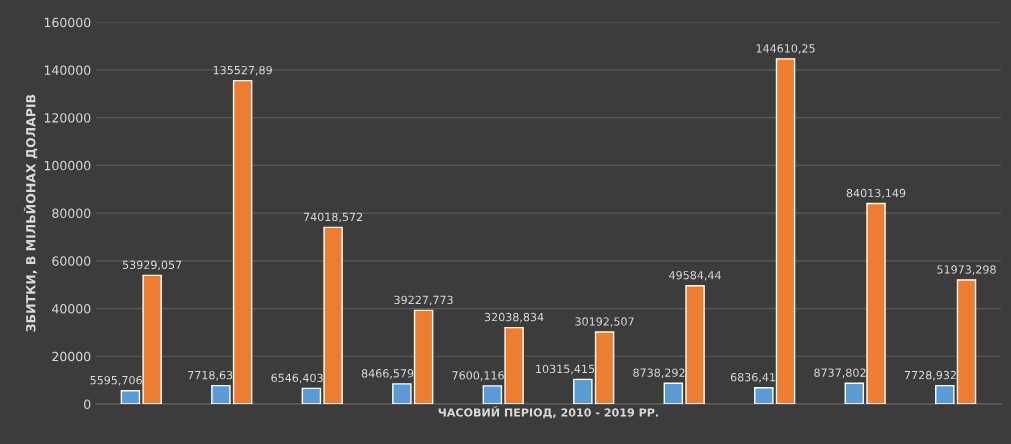 This screenshot has width=1011, height=444. What do you see at coordinates (116, 380) in the screenshot?
I see `data-label: 5595,706` at bounding box center [116, 380].